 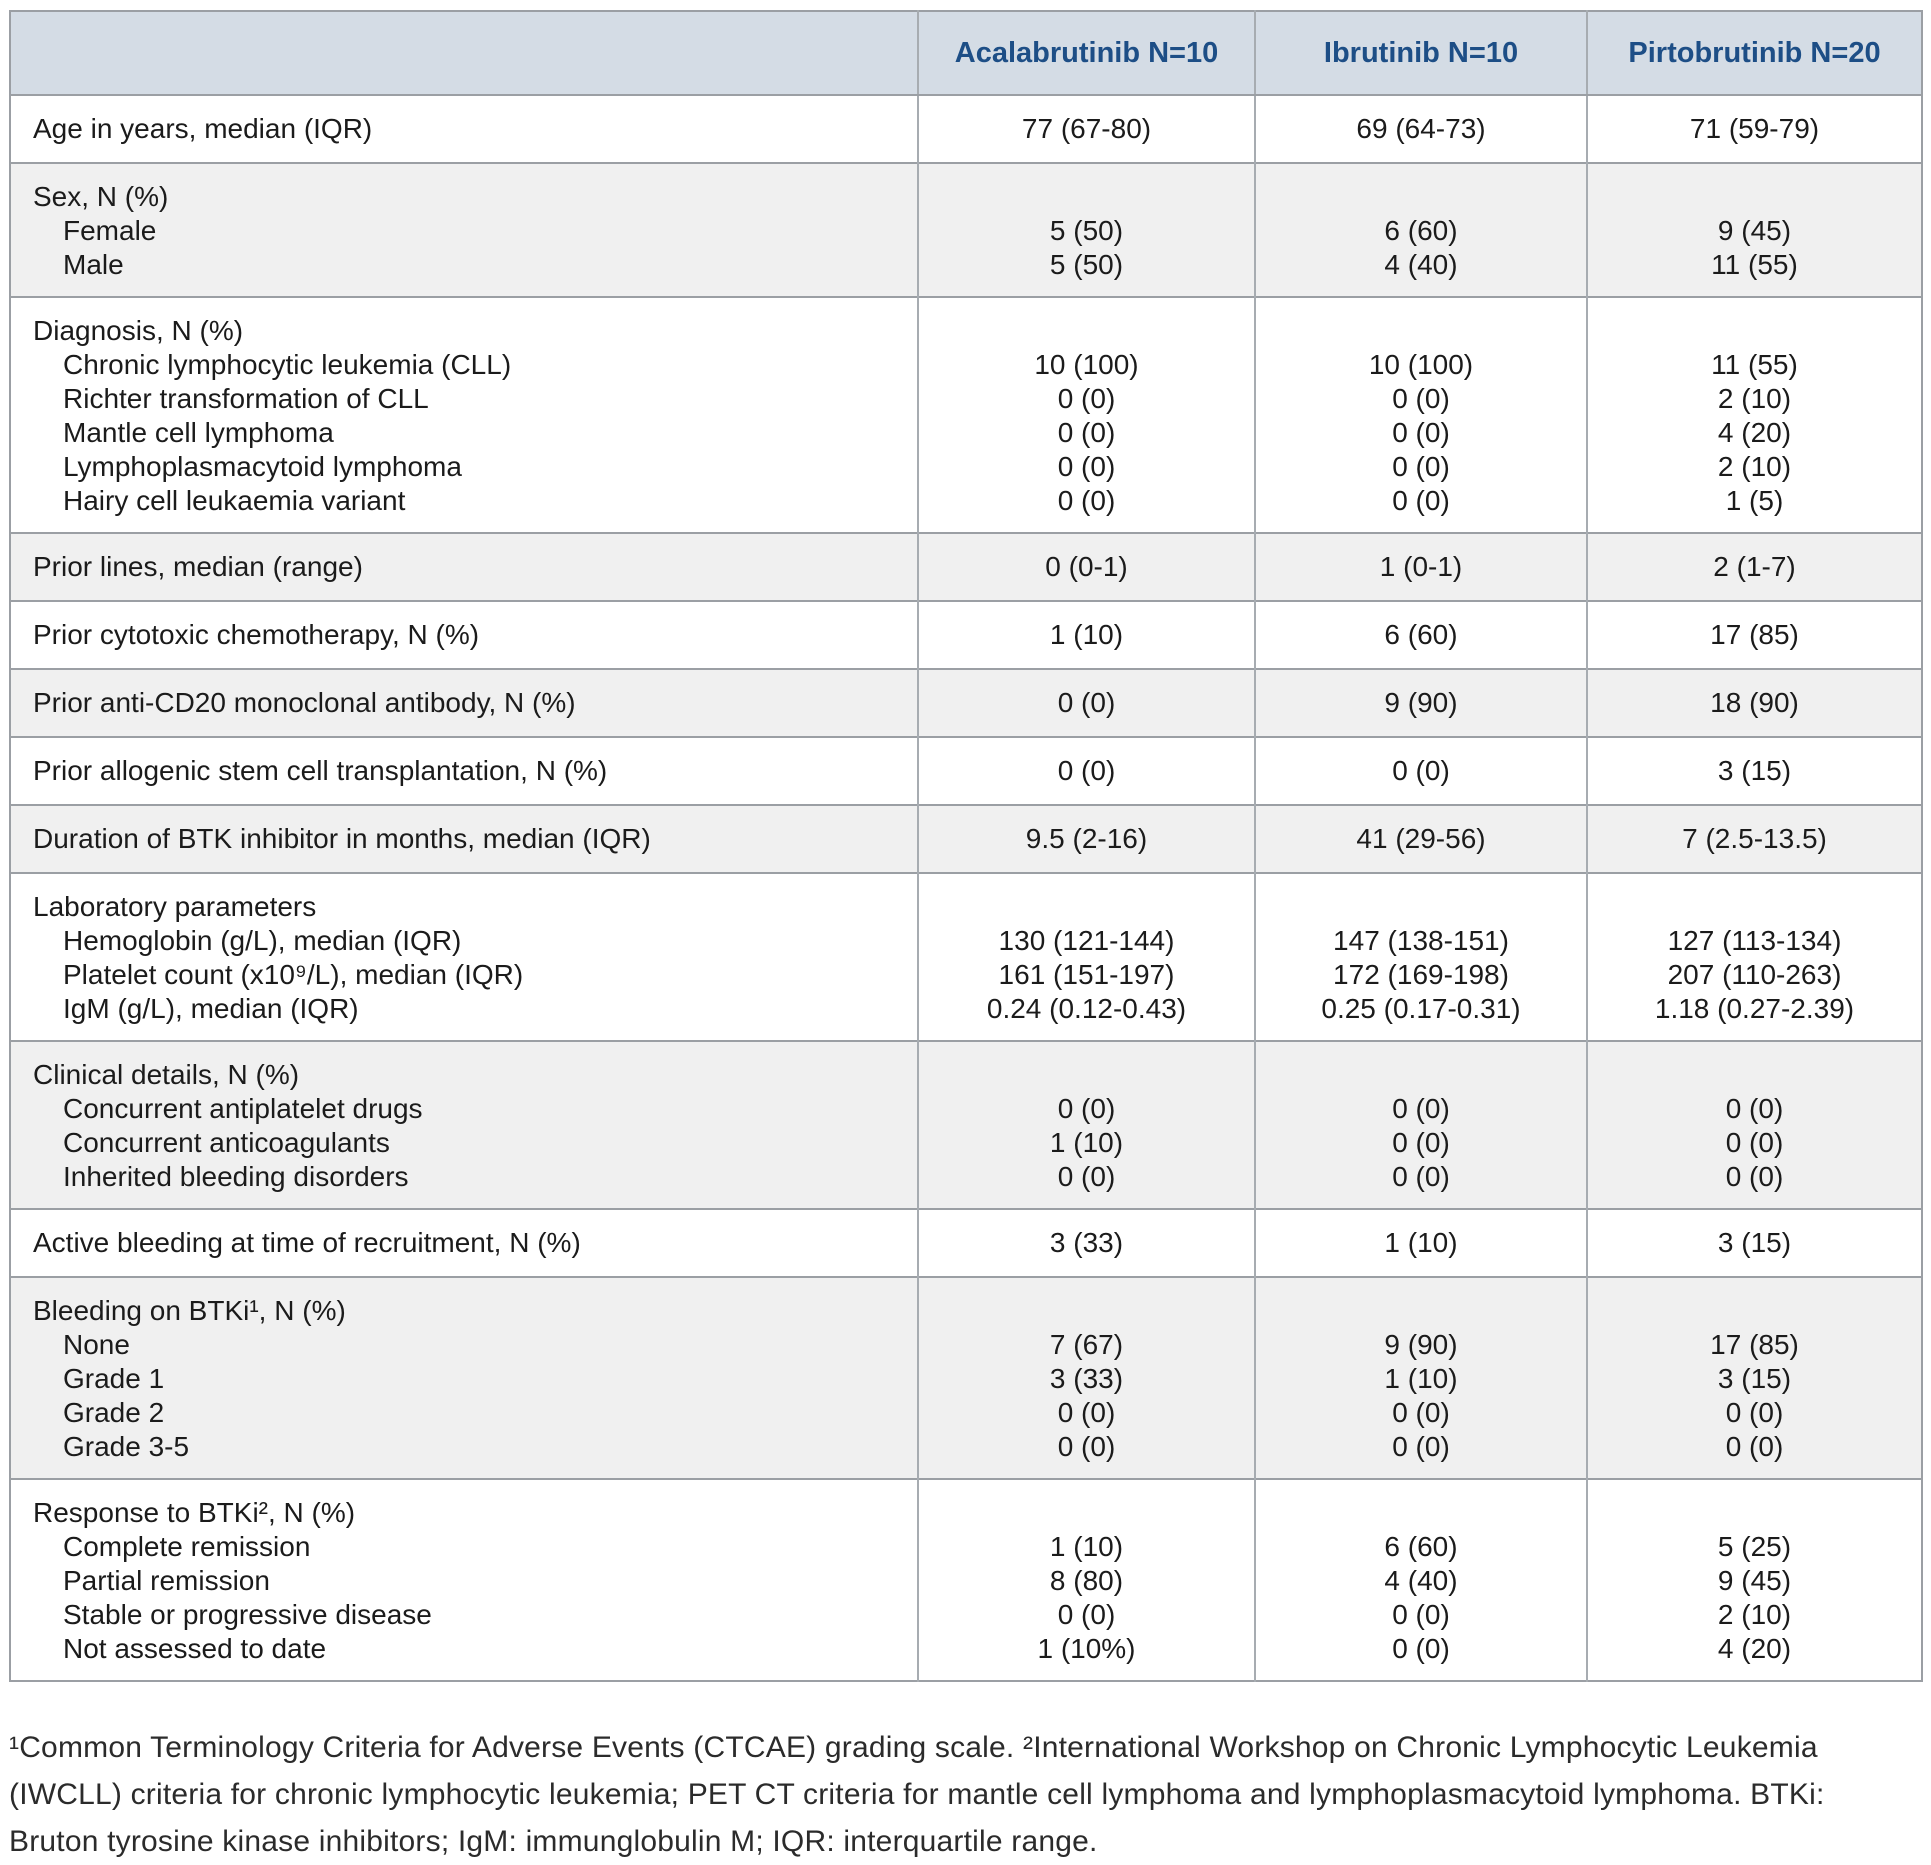 I want to click on row-label: Age in years, median (IQR), so click(x=464, y=128).